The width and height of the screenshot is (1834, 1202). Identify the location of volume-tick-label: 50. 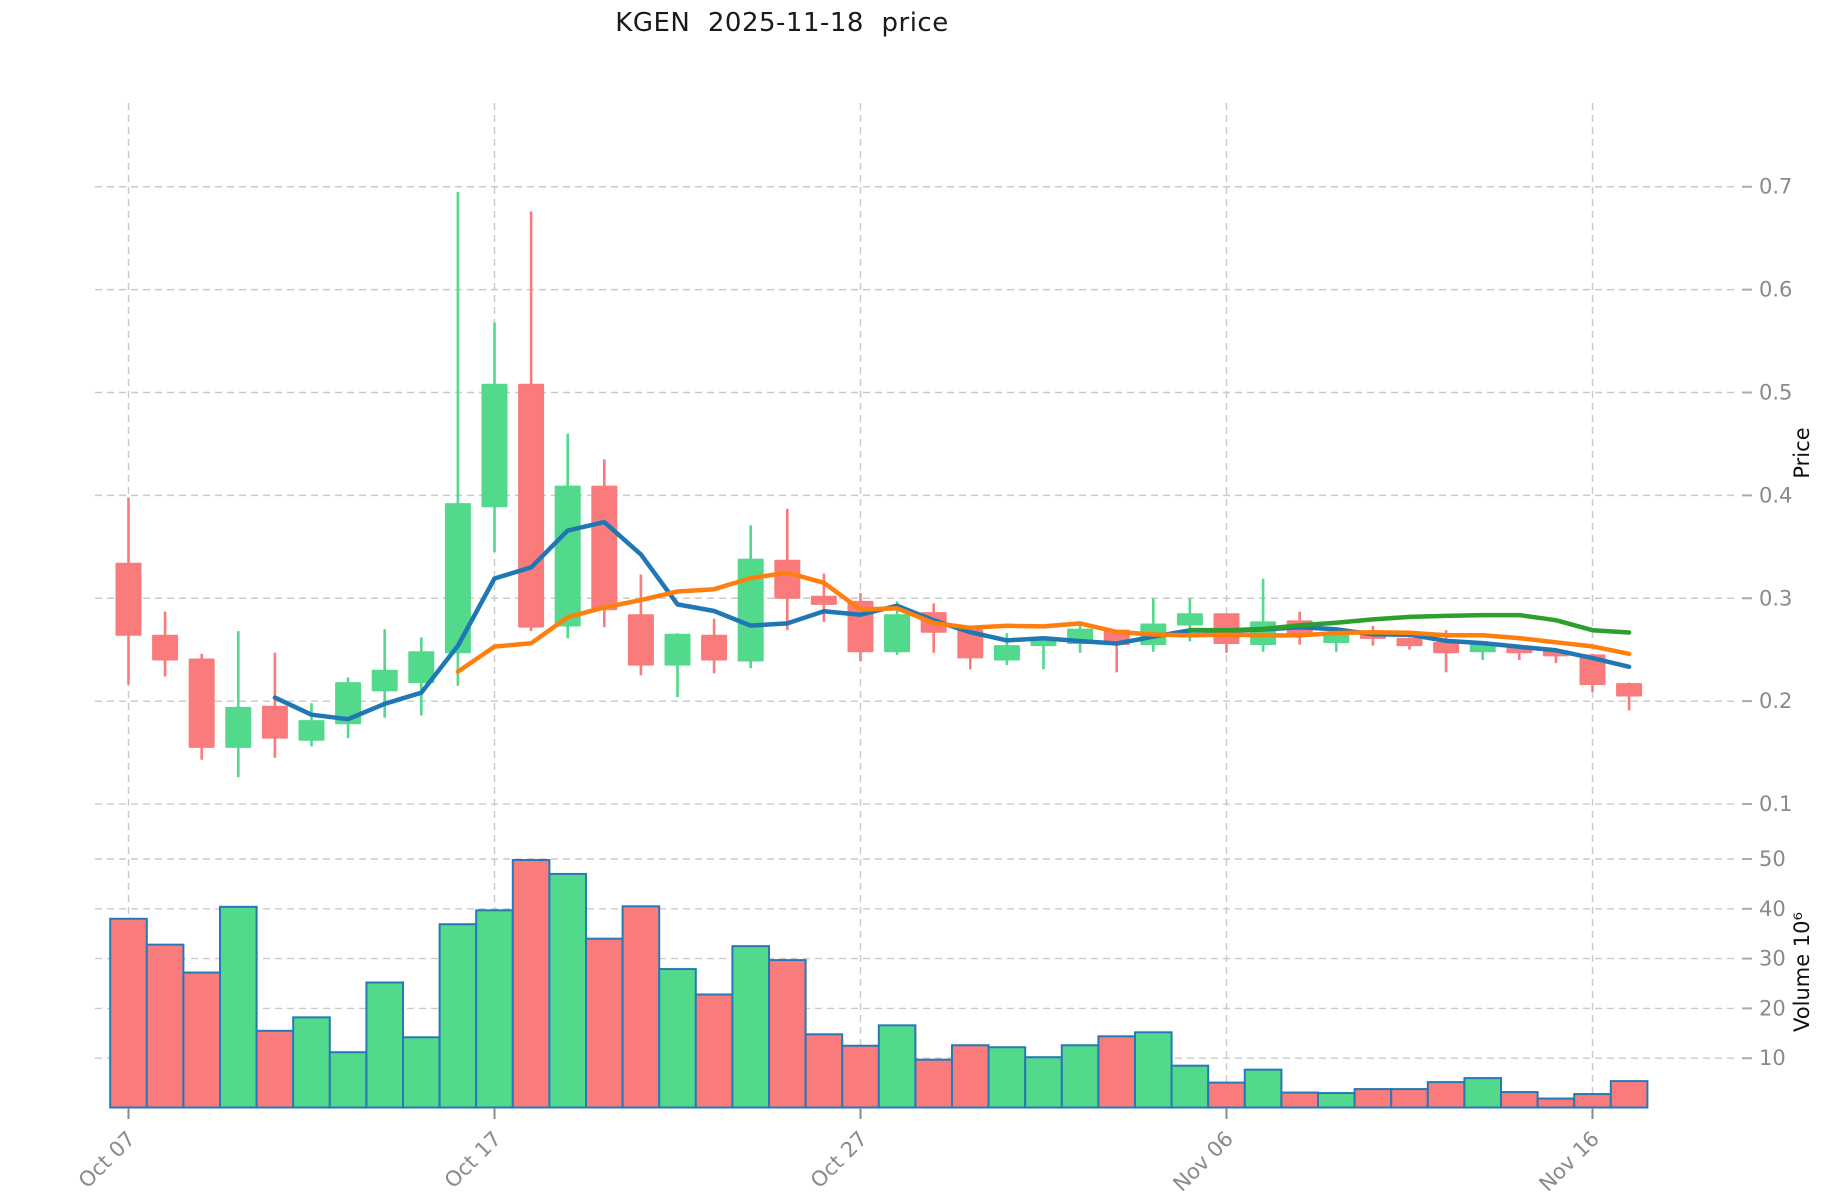
(1772, 859).